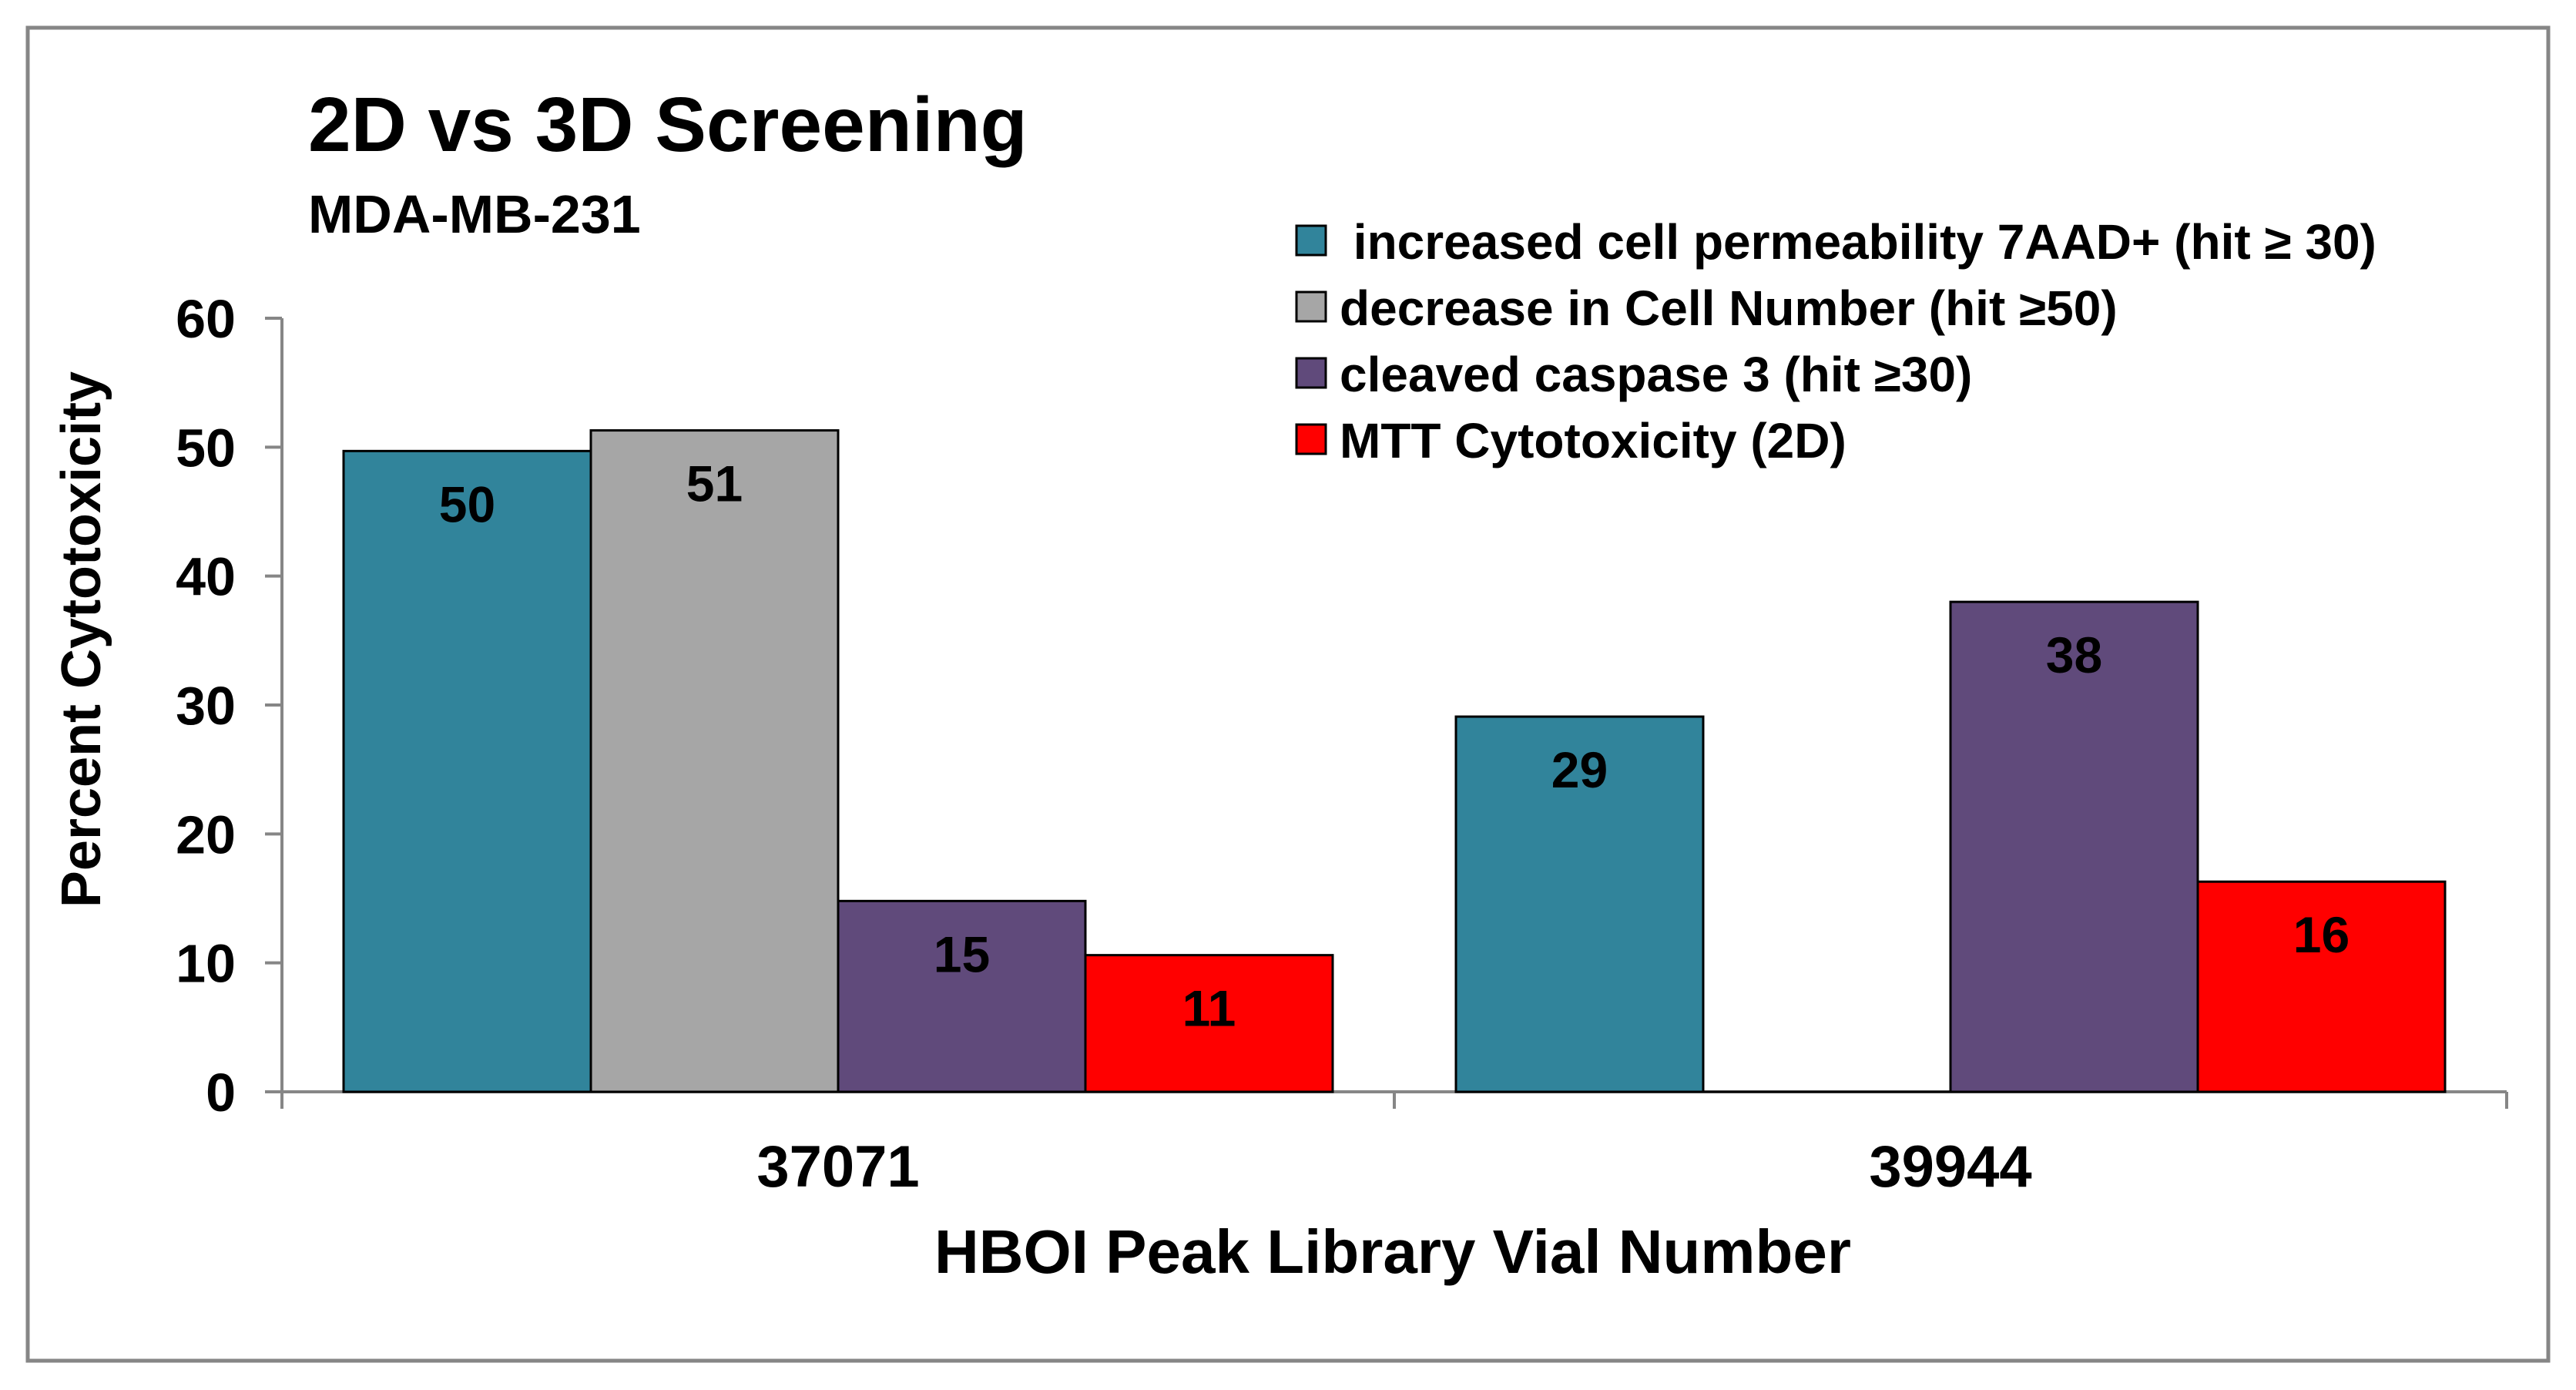  I want to click on bar-value-label: 11, so click(1209, 1008).